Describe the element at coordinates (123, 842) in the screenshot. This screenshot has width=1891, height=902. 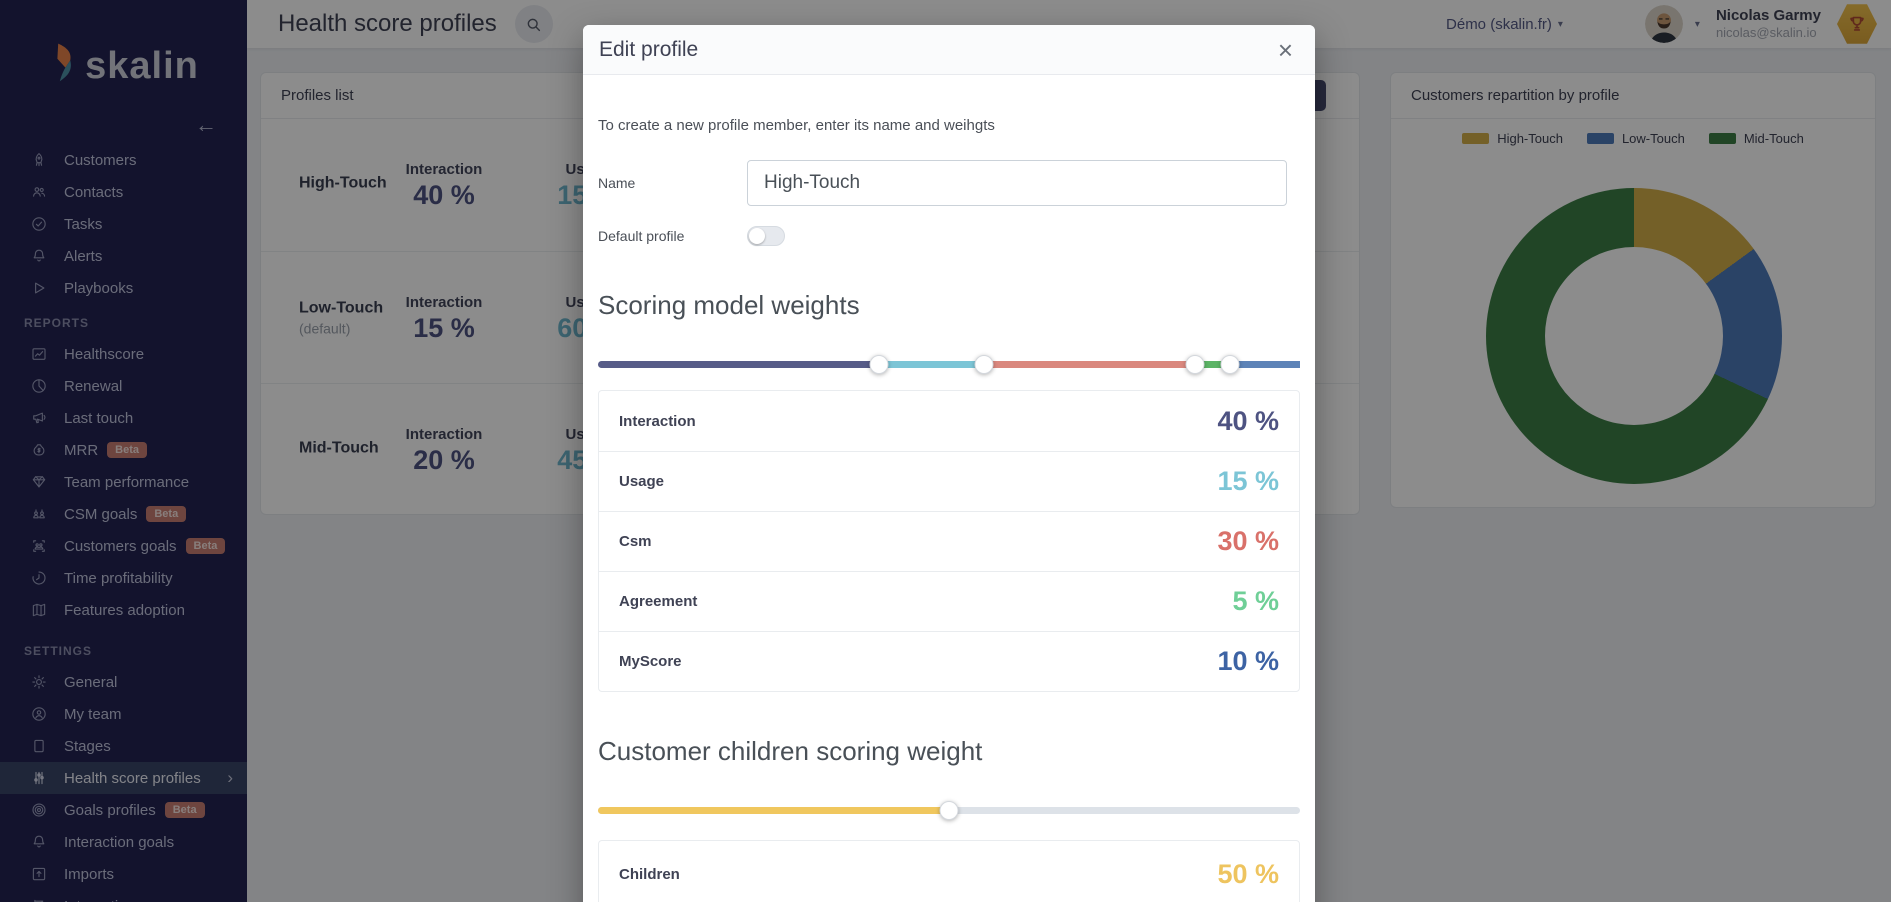
I see `sidebar-item-interaction-goals: Interaction goals` at that location.